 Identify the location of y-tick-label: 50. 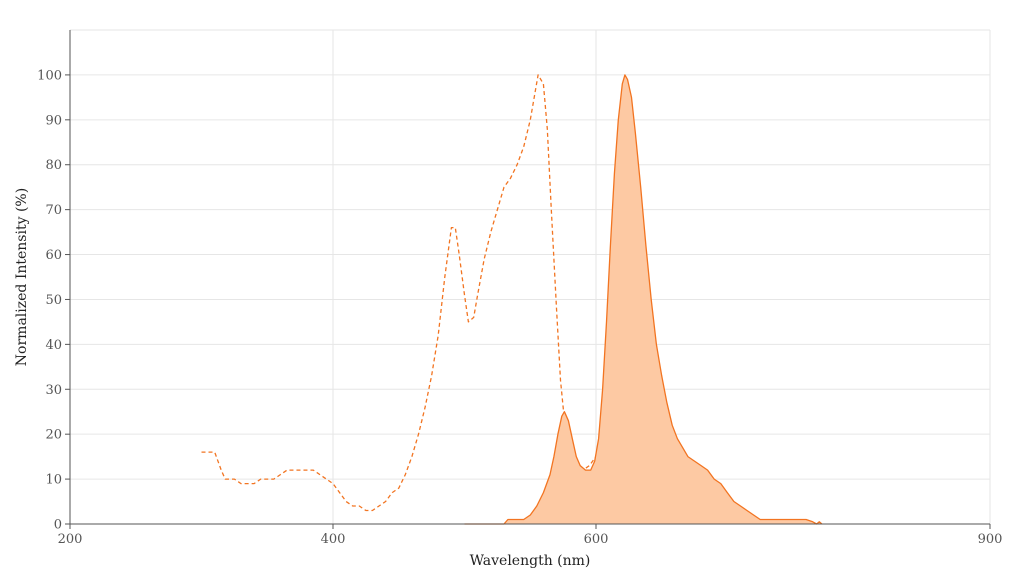
(53, 300).